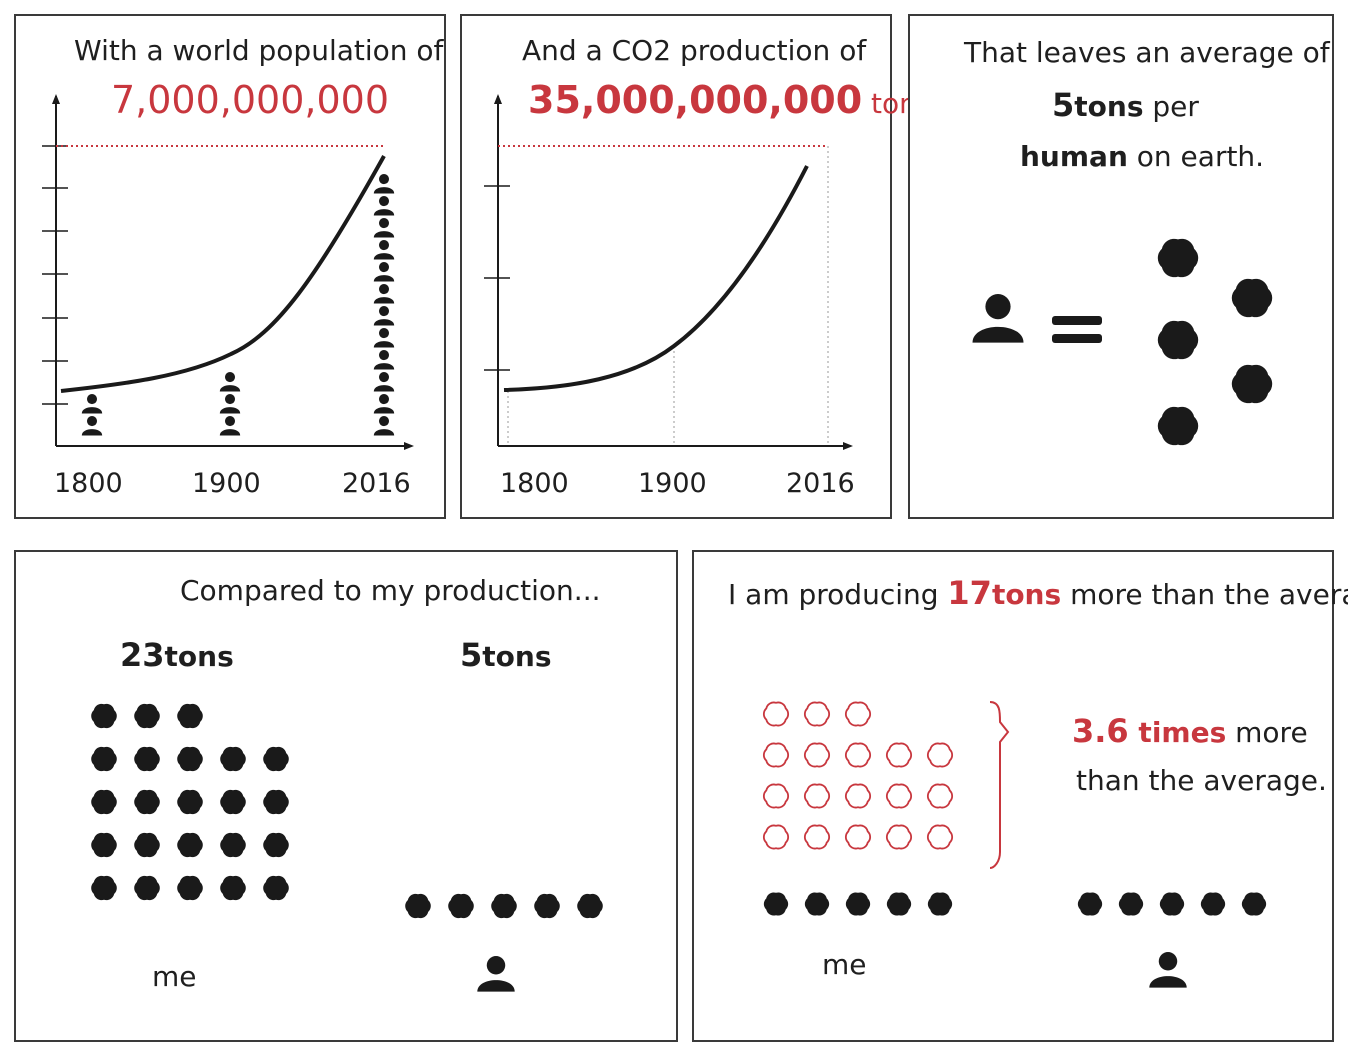 Image resolution: width=1348 pixels, height=1060 pixels. What do you see at coordinates (1215, 342) in the screenshot?
I see `co2-cloud-group` at bounding box center [1215, 342].